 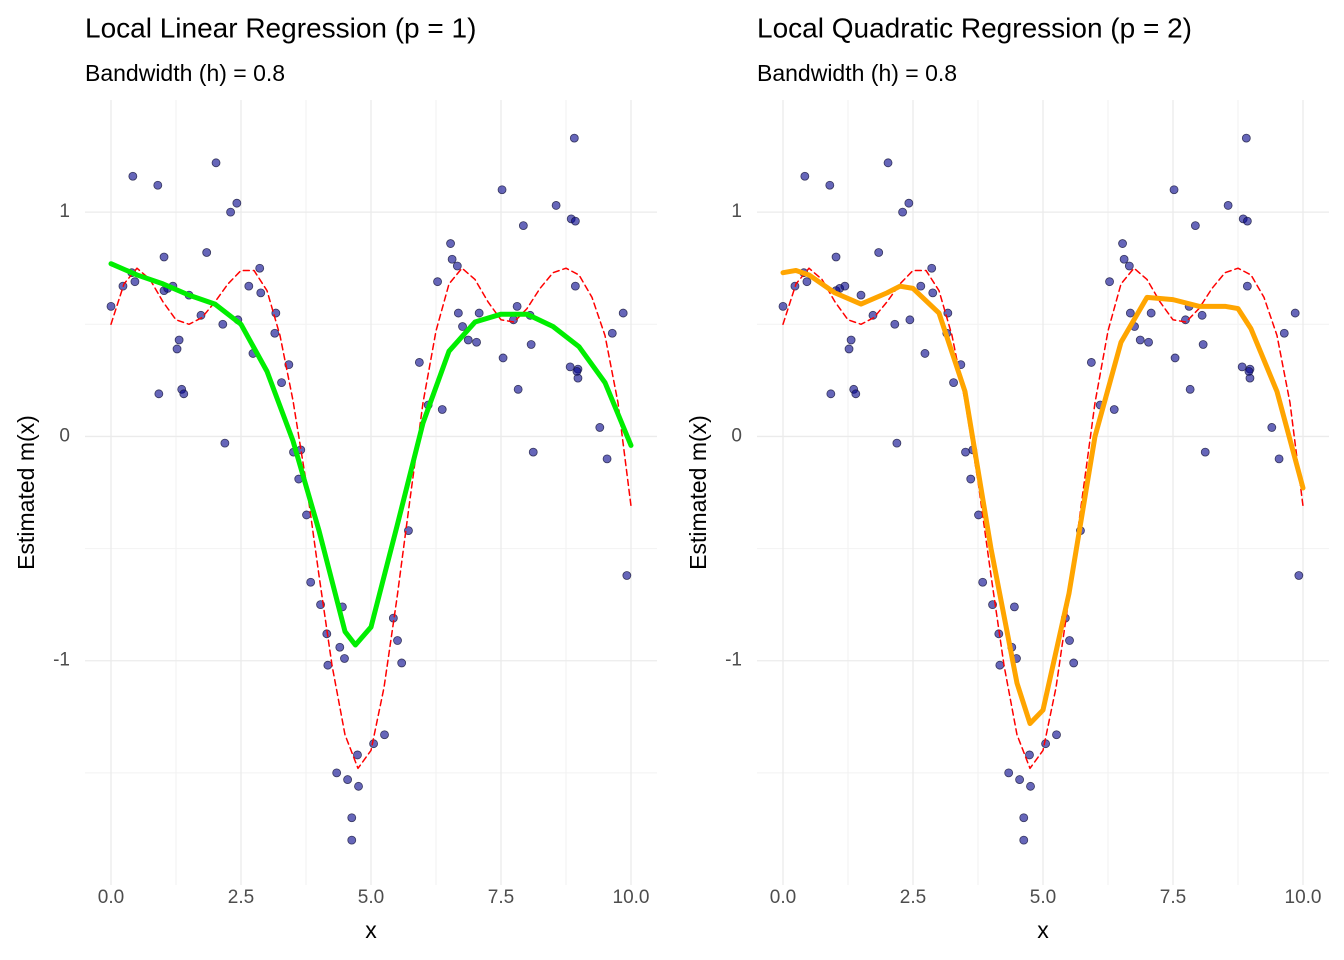 What do you see at coordinates (111, 897) in the screenshot?
I see `x-tick-label: 0.0` at bounding box center [111, 897].